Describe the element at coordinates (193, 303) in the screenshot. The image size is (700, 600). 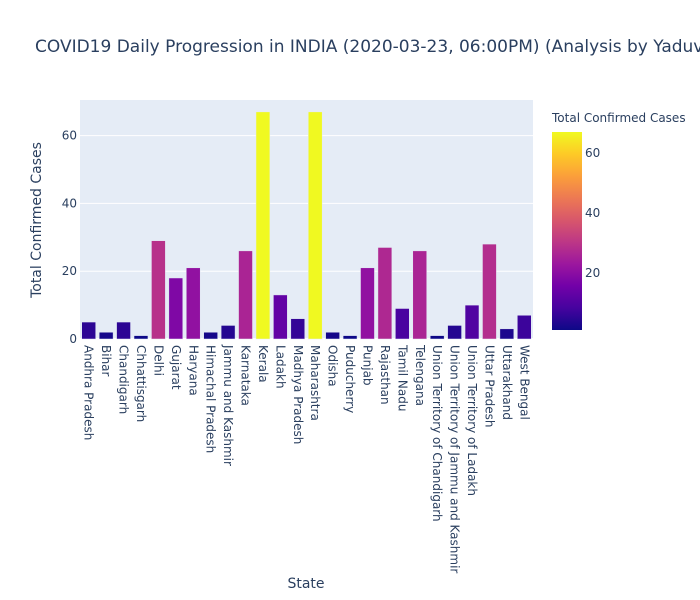
I see `bar-haryana` at that location.